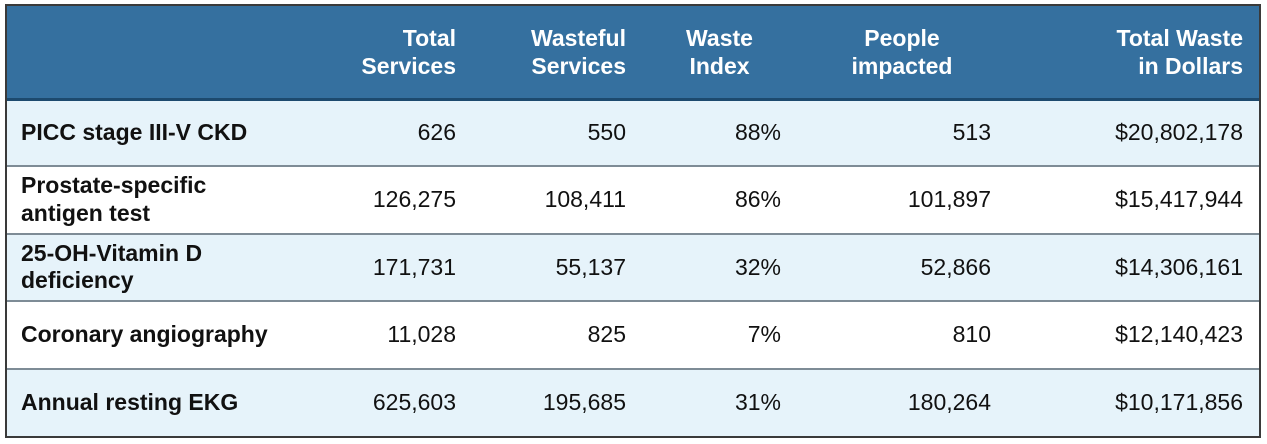  What do you see at coordinates (1133, 401) in the screenshot?
I see `cell-total-waste-dollars: $10,171,856` at bounding box center [1133, 401].